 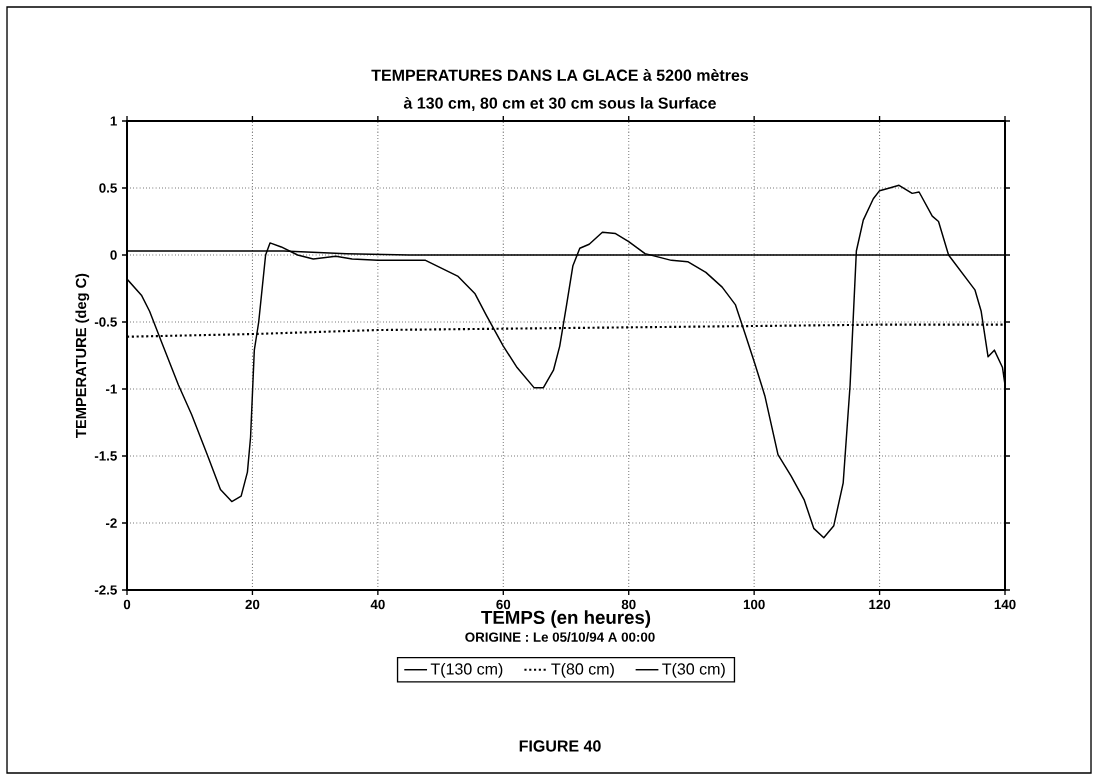 I want to click on y-tick-label: 0, so click(x=113, y=255).